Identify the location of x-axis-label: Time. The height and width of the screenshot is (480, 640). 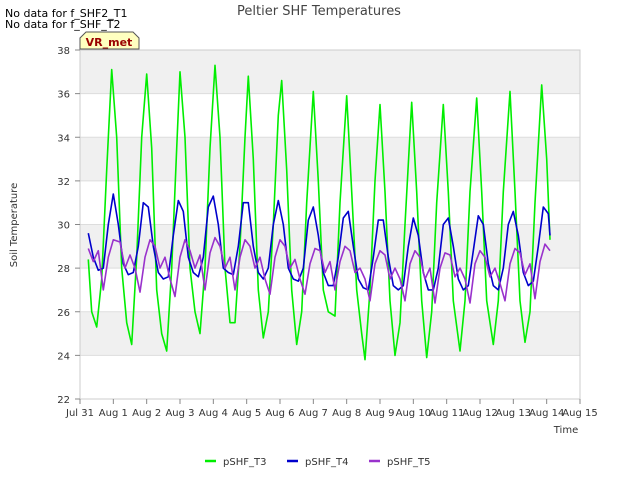
(565, 430).